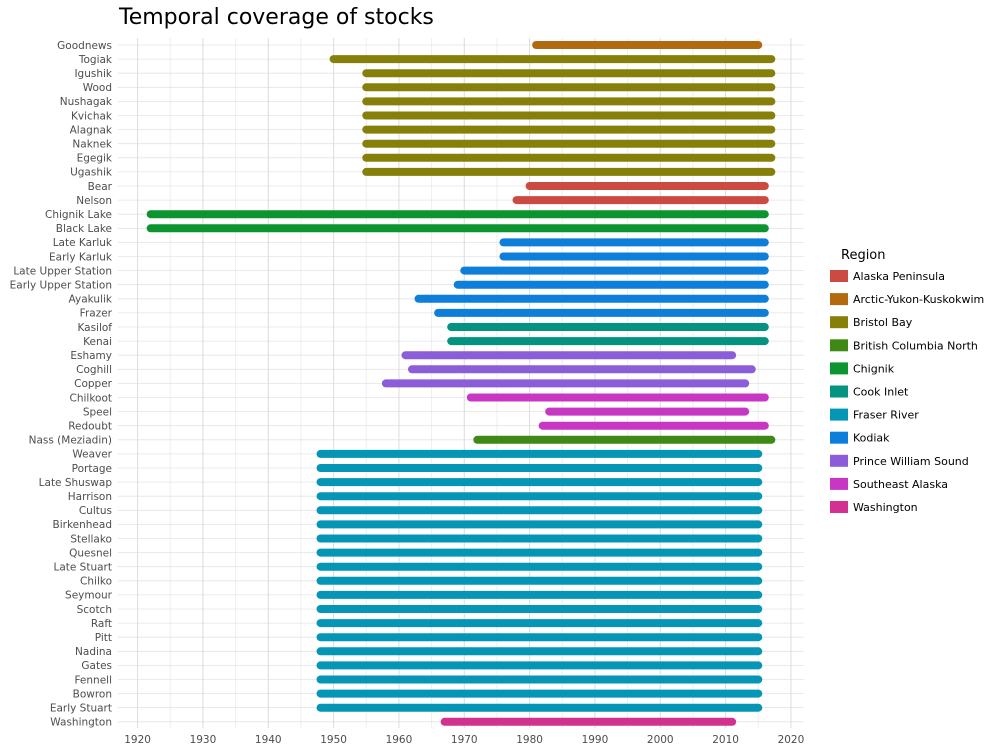 The width and height of the screenshot is (1000, 754). Describe the element at coordinates (91, 539) in the screenshot. I see `y-tick-label: Stellako` at that location.